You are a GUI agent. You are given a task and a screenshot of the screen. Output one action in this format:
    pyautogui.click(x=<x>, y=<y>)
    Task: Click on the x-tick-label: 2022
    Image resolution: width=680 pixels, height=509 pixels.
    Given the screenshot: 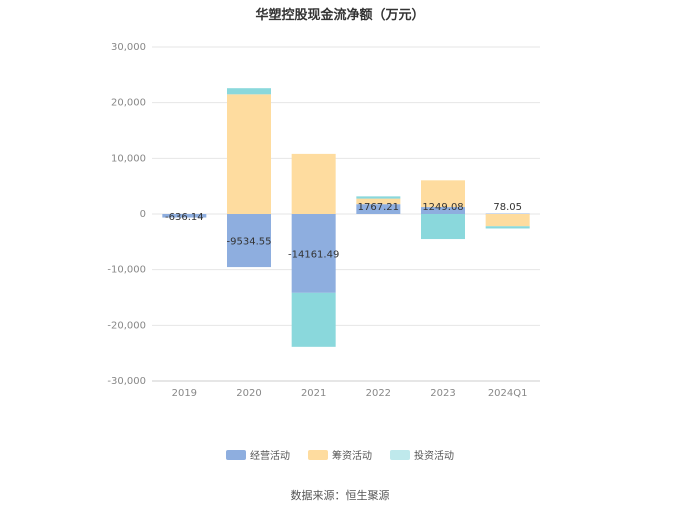 What is the action you would take?
    pyautogui.click(x=378, y=393)
    